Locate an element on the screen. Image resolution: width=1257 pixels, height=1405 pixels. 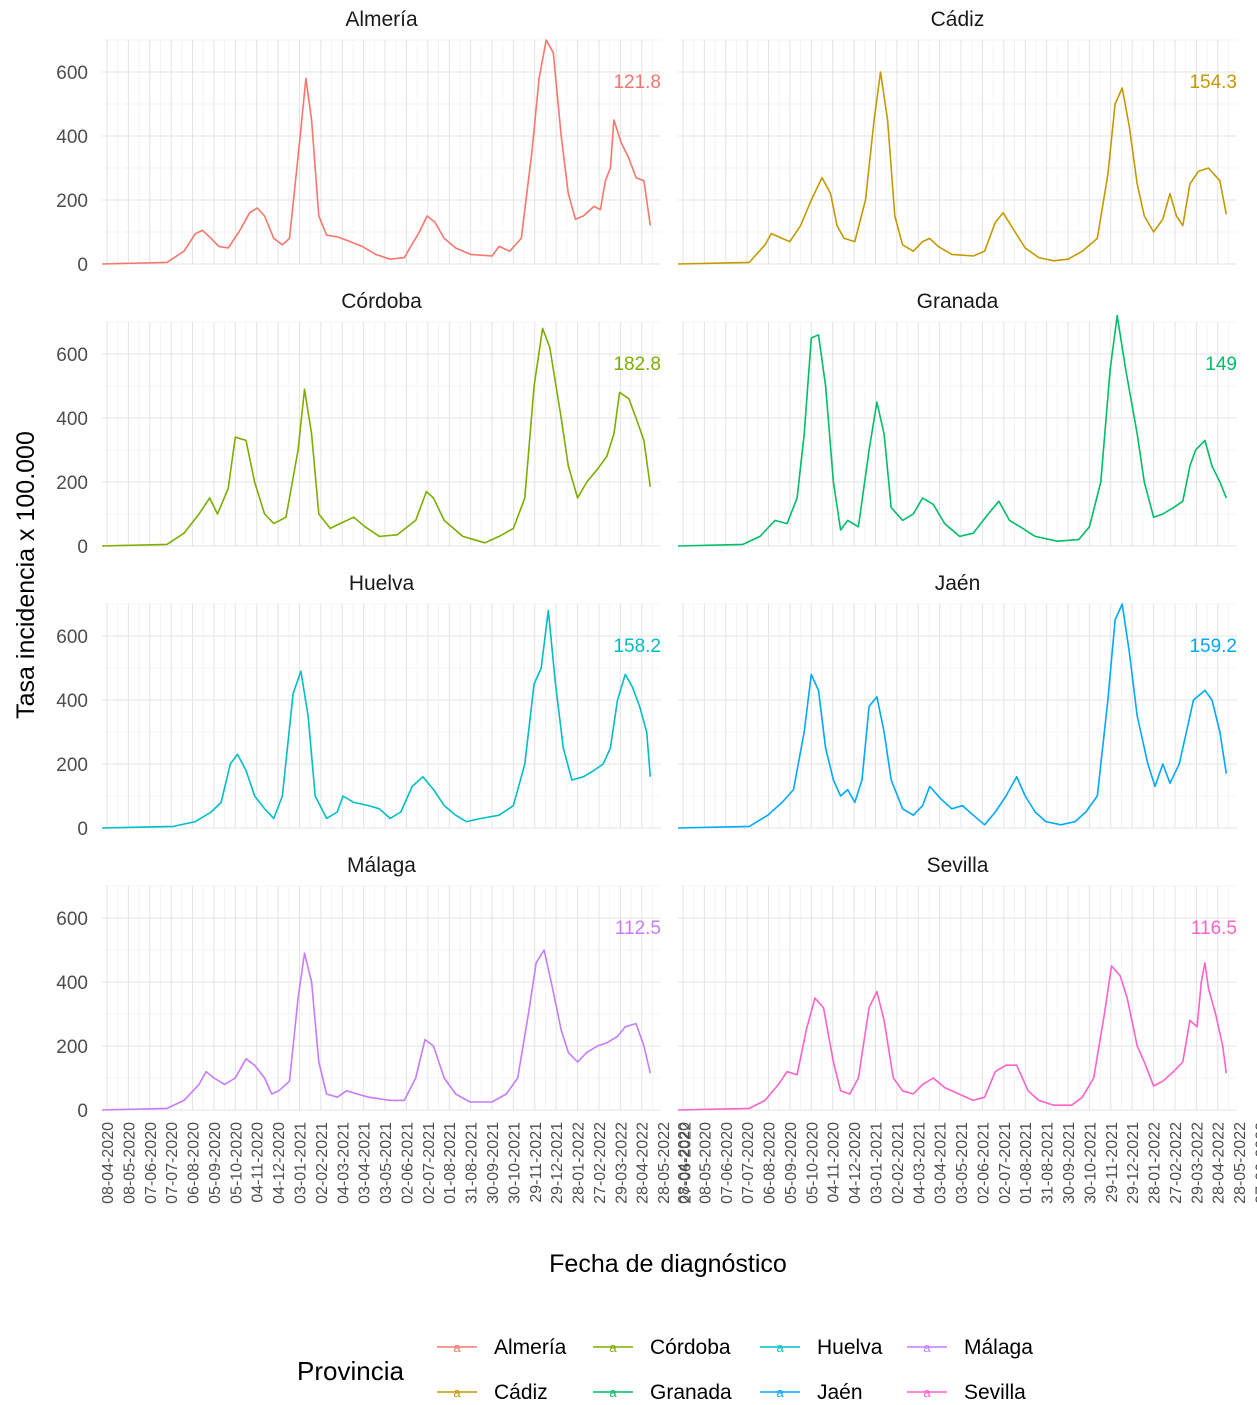
legend-label: Córdoba is located at coordinates (690, 1347).